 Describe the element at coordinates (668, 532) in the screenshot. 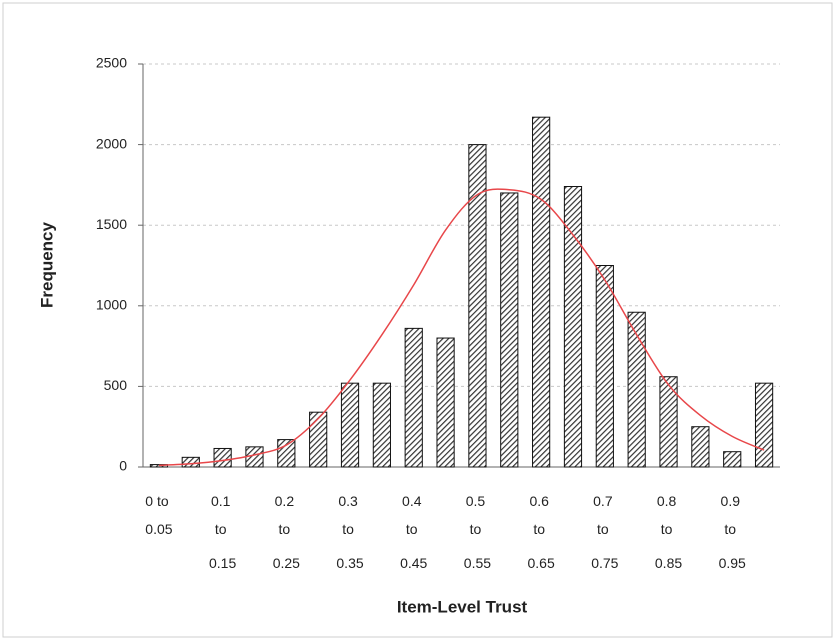

I see `x-tick-label: 0.8 to 0.85` at that location.